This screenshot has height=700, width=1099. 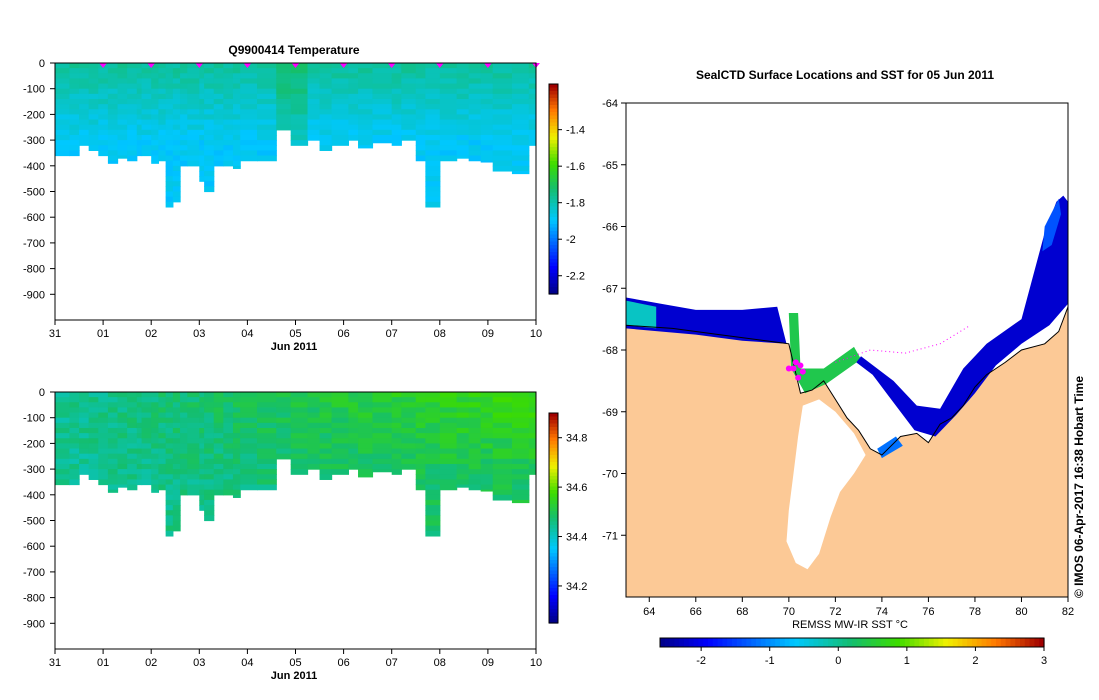 What do you see at coordinates (800, 365) in the screenshot?
I see `seal-location` at bounding box center [800, 365].